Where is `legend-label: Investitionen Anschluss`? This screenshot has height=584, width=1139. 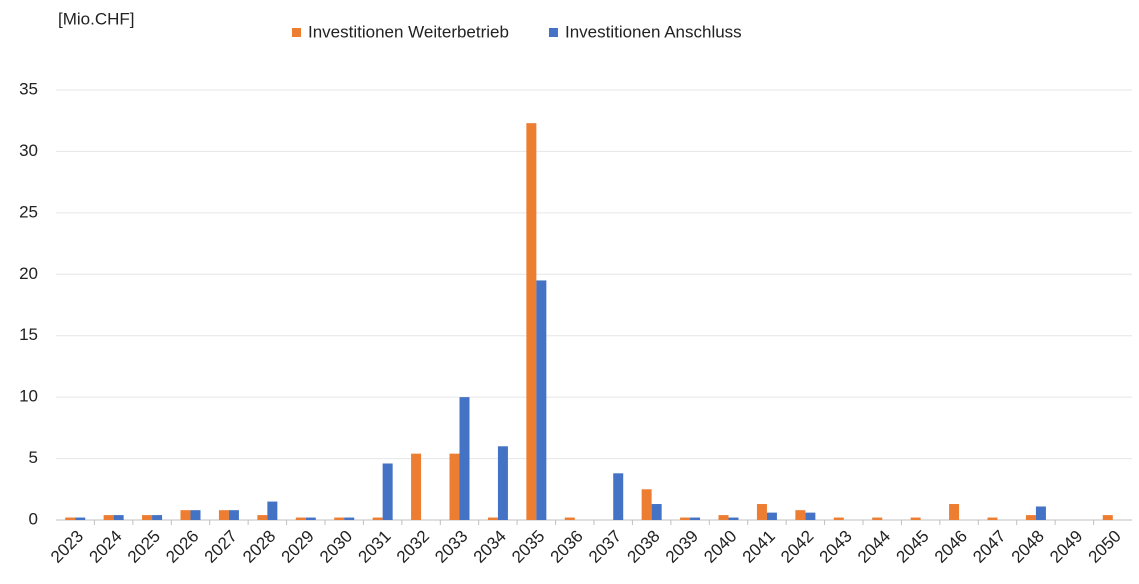
legend-label: Investitionen Anschluss is located at coordinates (653, 31).